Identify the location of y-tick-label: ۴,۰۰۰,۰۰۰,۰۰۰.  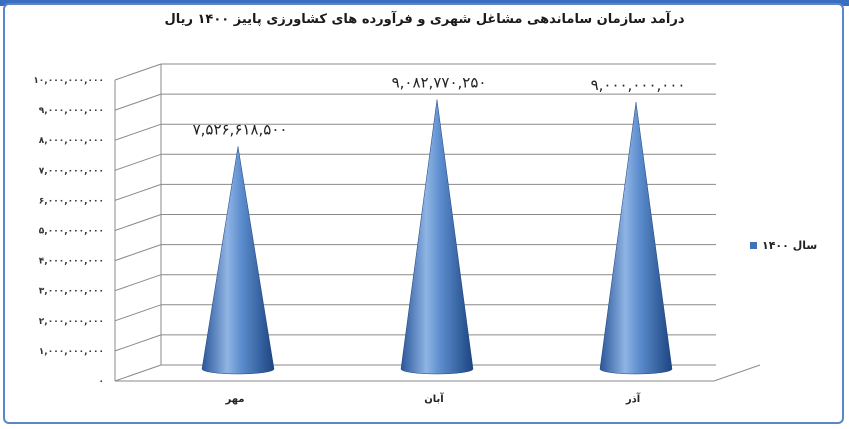
(71, 262).